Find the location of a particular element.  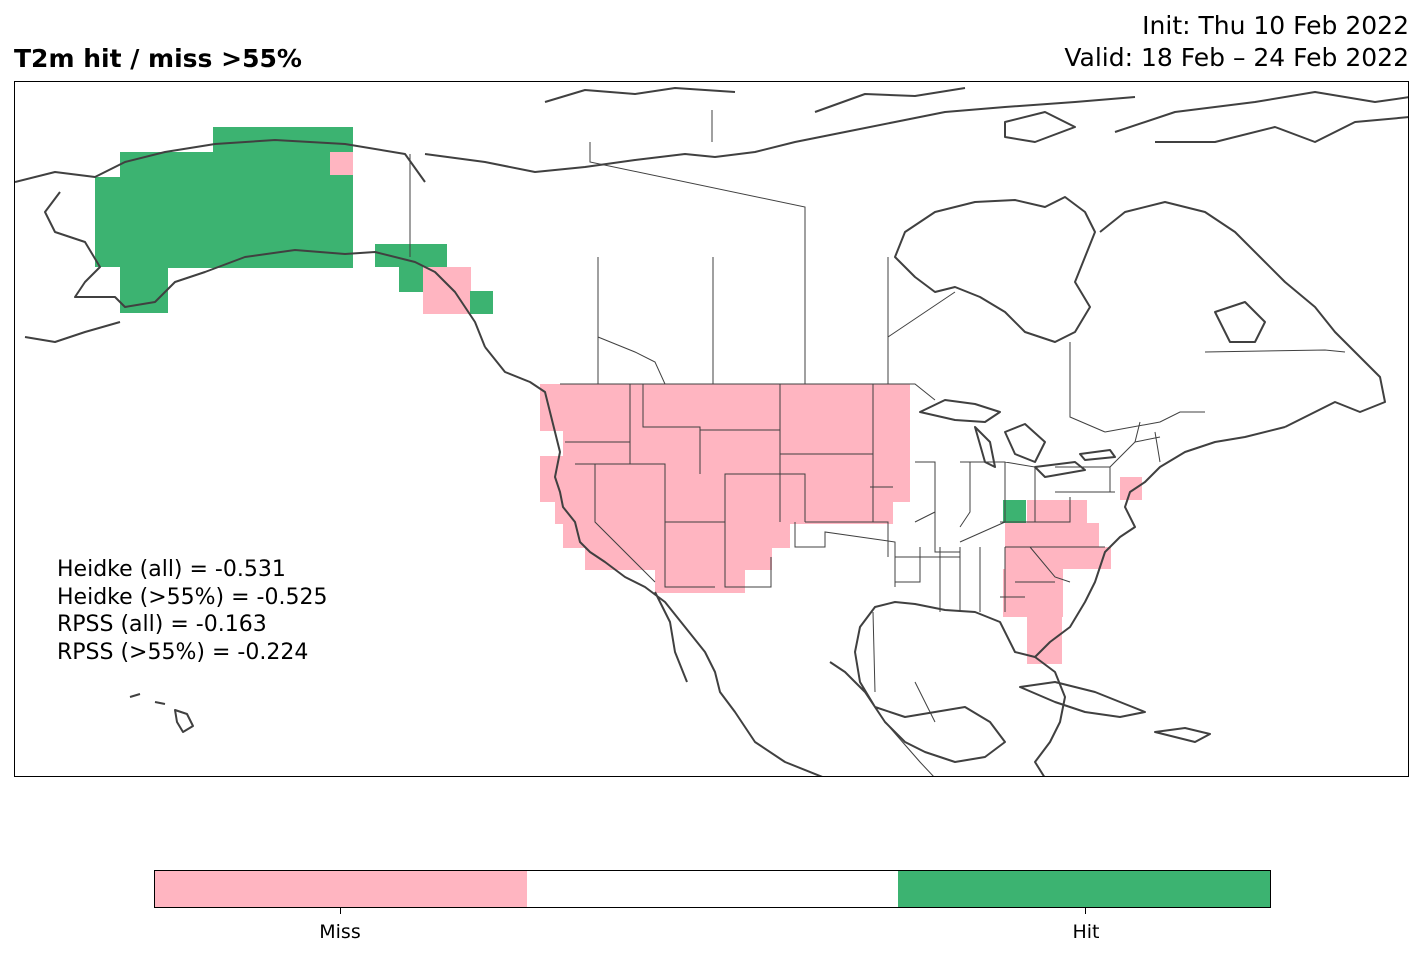

mexico-borders is located at coordinates (904, 693).